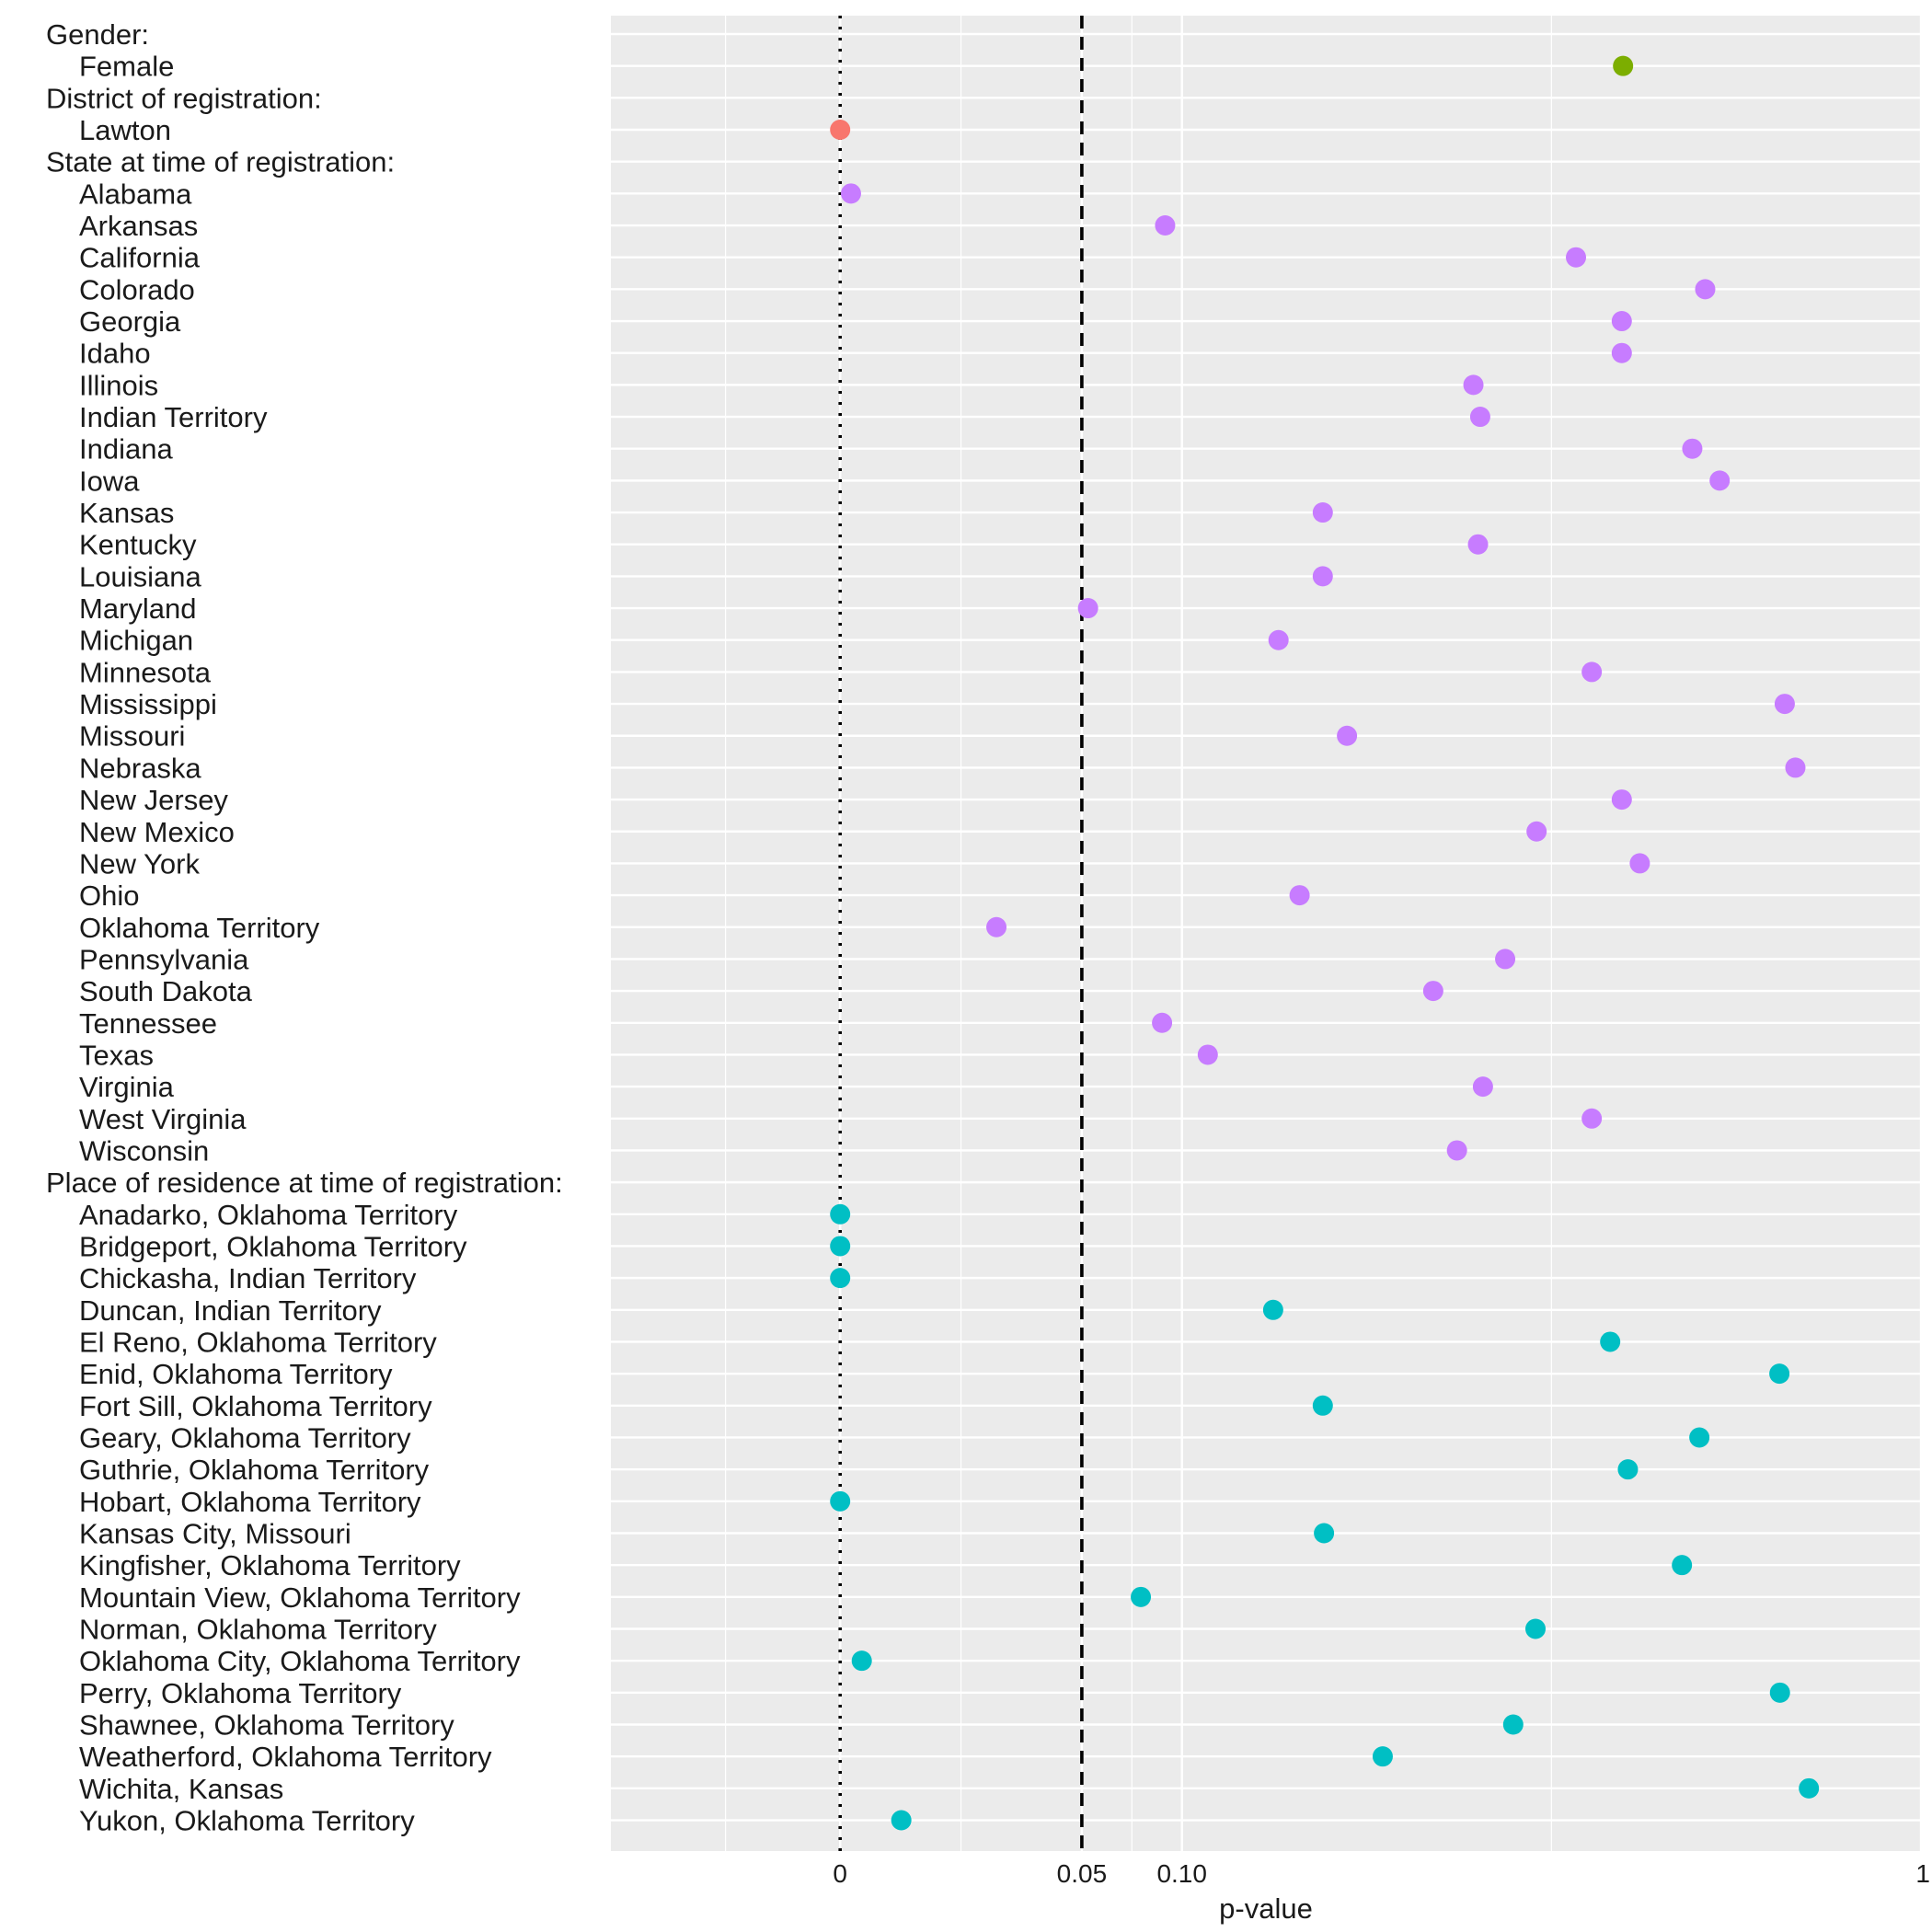 The image size is (1932, 1932). I want to click on x-axis: 0 0.05 0.10 1, so click(1381, 1873).